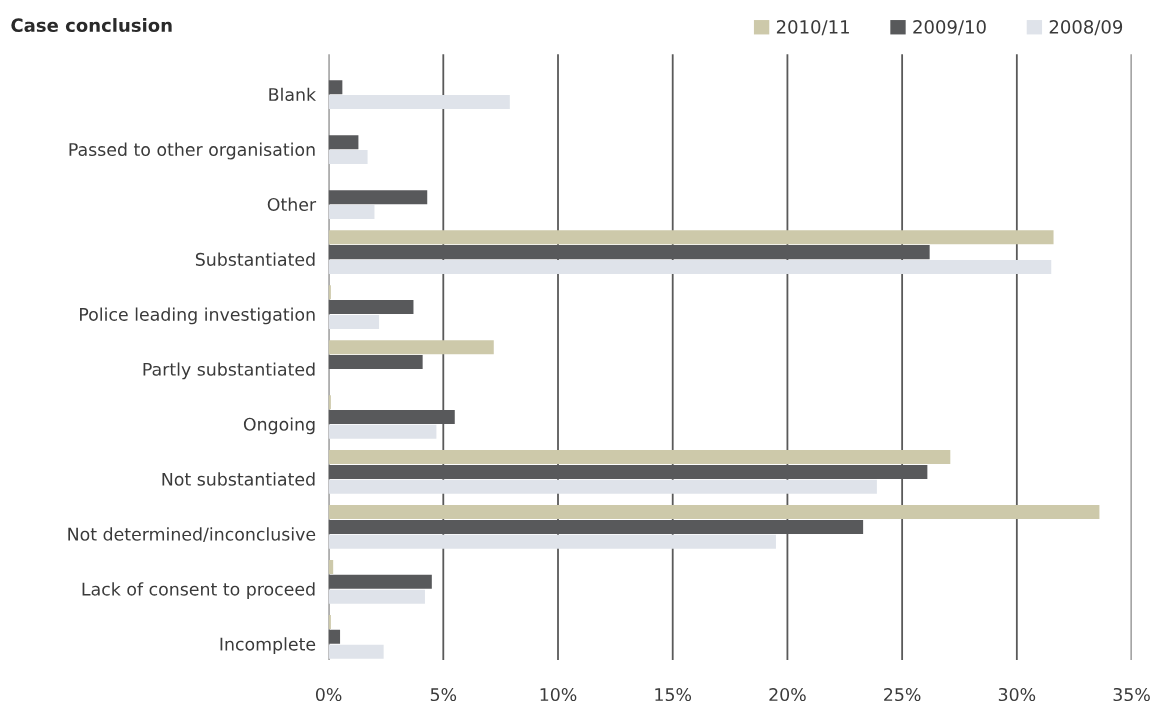  Describe the element at coordinates (558, 694) in the screenshot. I see `x-tick-label: 10%` at that location.